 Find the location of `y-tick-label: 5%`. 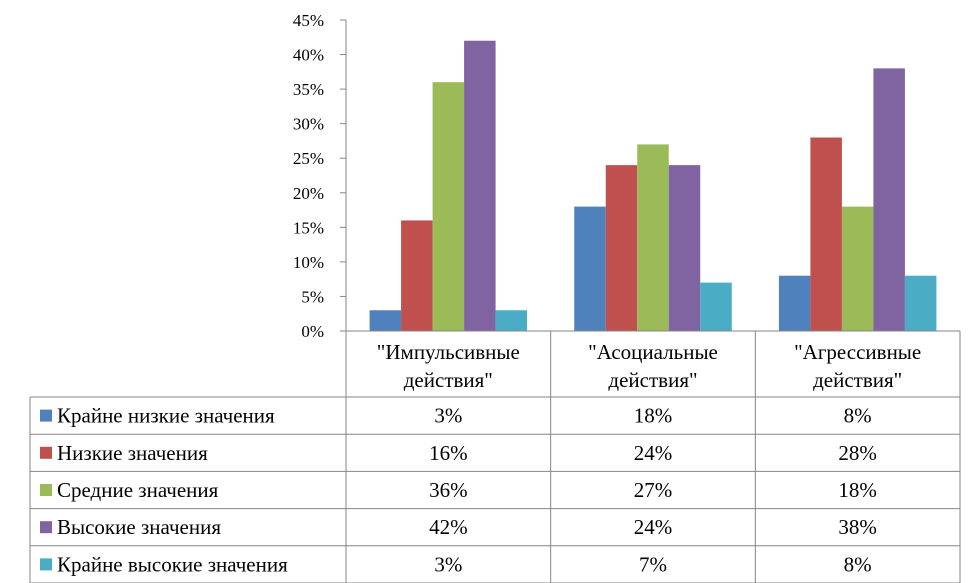

y-tick-label: 5% is located at coordinates (312, 296).